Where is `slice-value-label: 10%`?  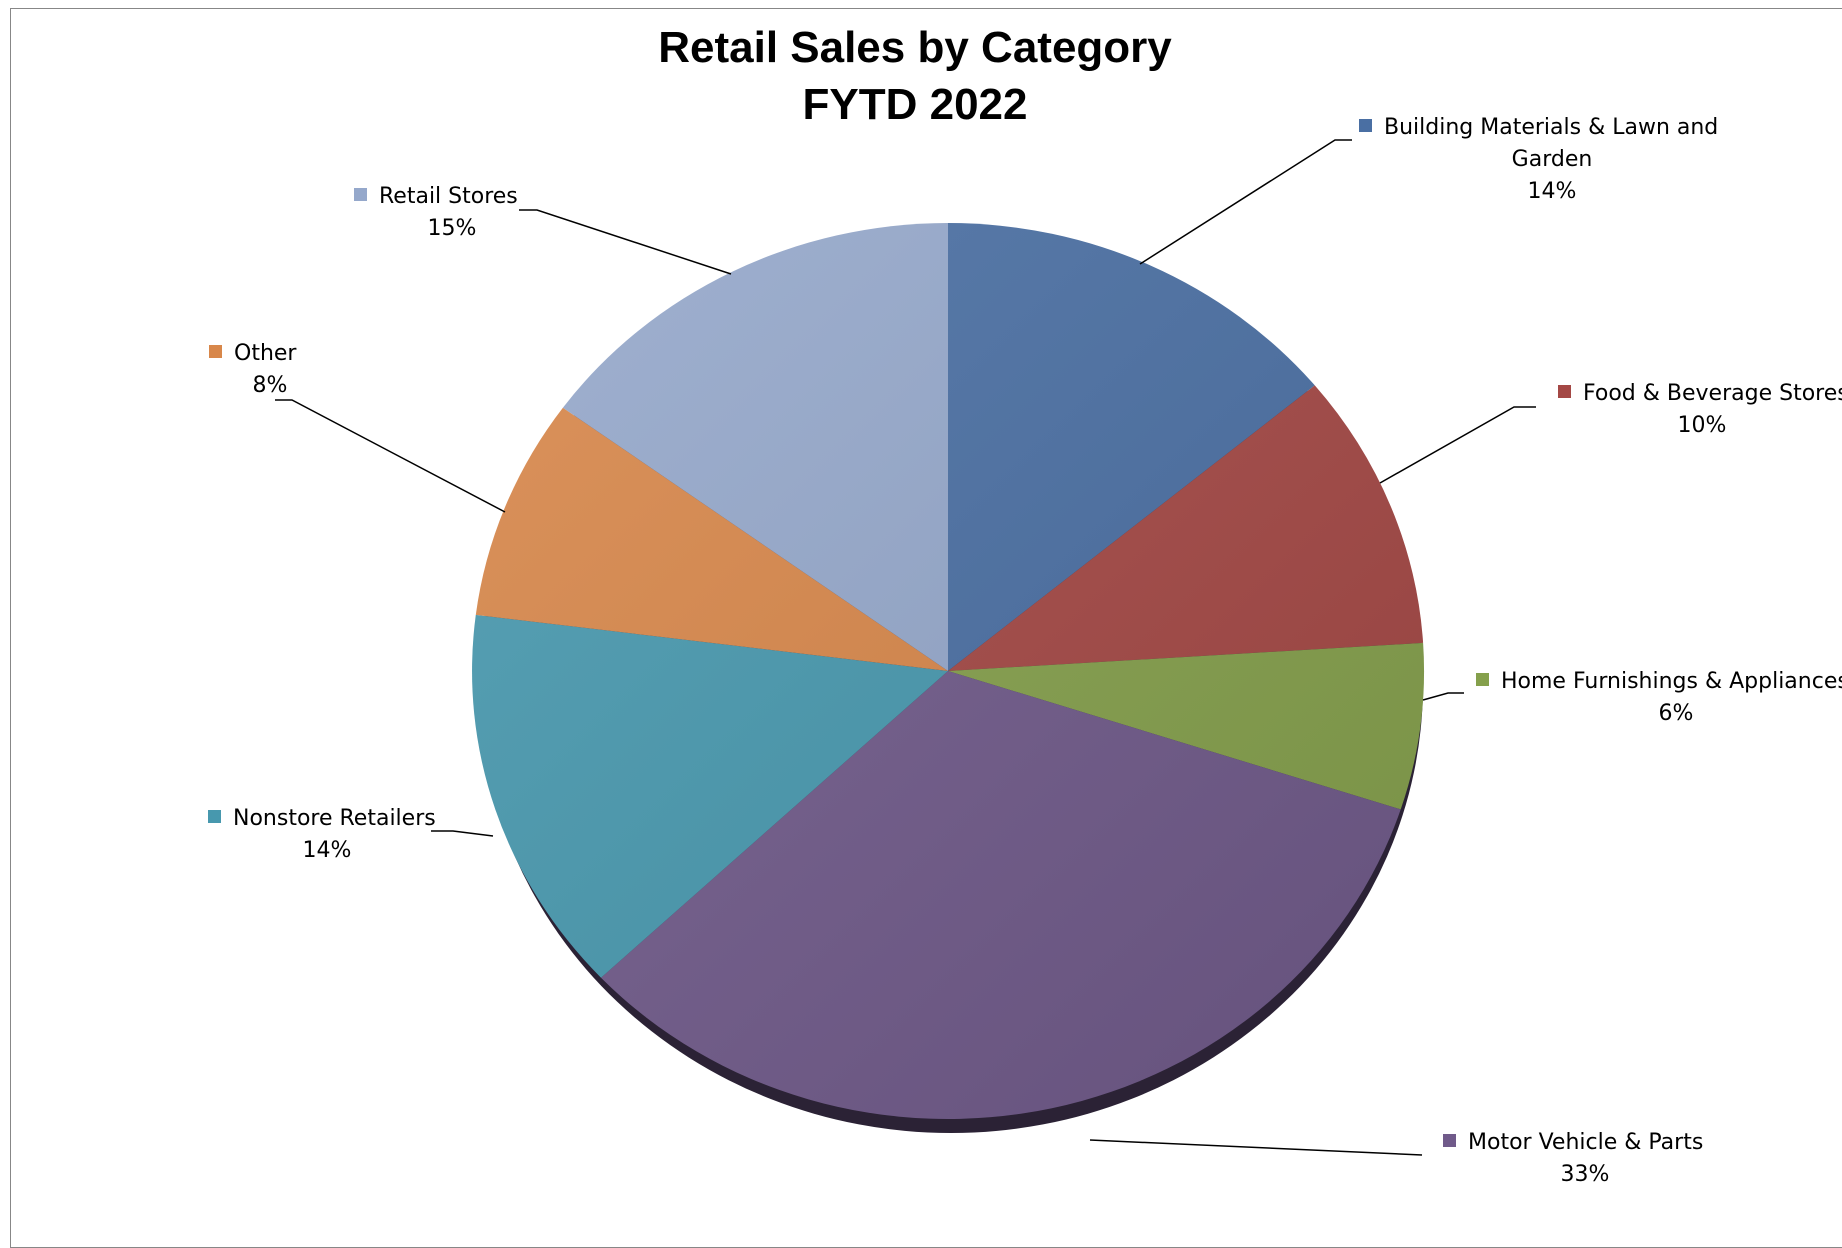
slice-value-label: 10% is located at coordinates (1702, 425).